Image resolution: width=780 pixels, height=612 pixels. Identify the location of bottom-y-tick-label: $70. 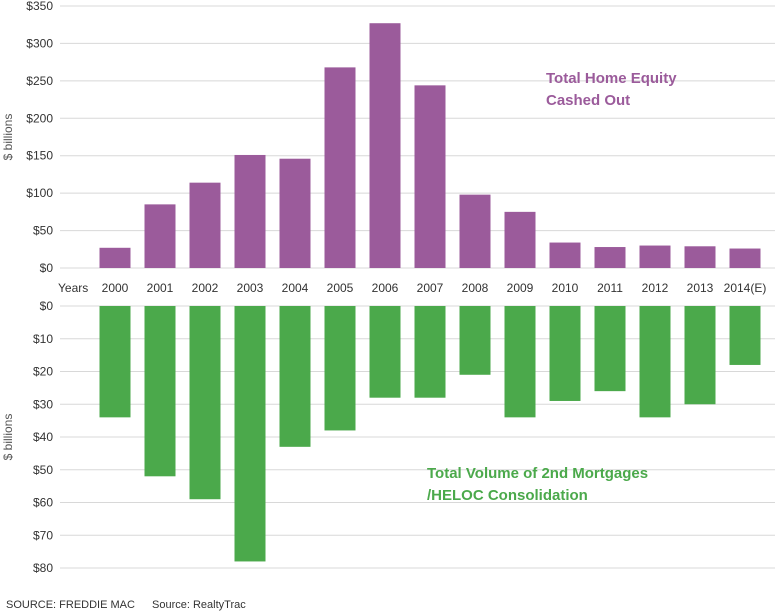
(43, 535).